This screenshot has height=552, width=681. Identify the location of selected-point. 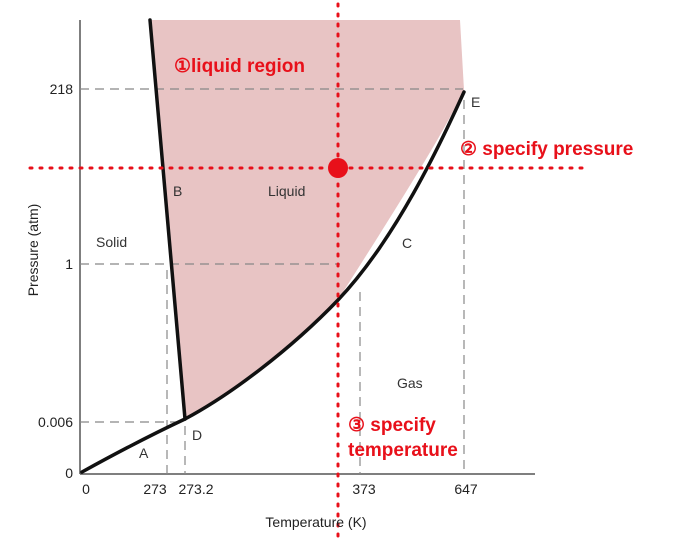
(338, 168).